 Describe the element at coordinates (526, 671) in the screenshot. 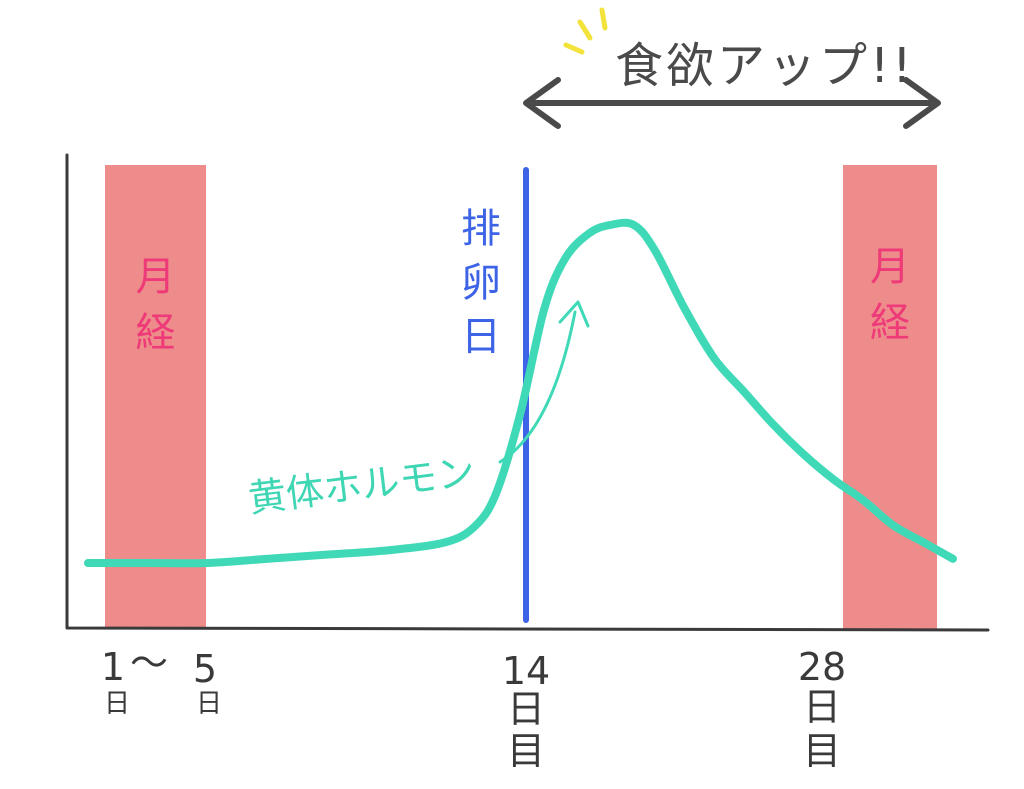

I see `x-tick-label: 14` at that location.